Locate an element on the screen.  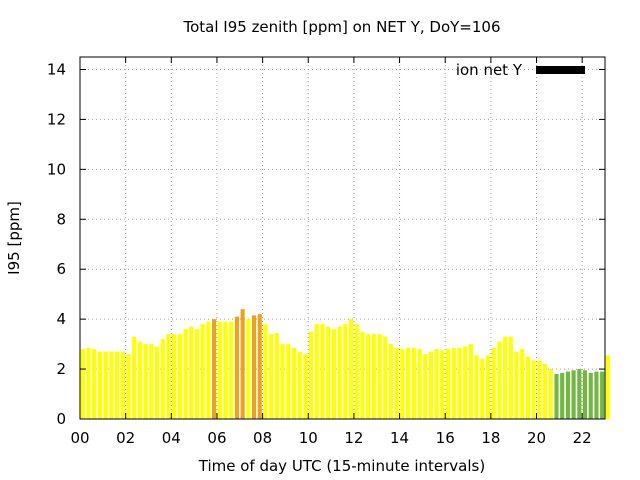
y-tick-label: 2 is located at coordinates (61, 369).